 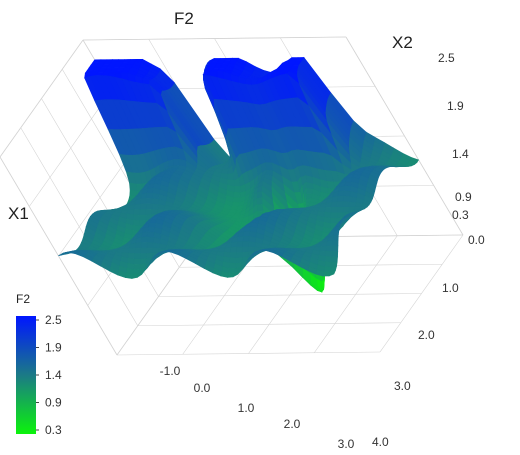 I want to click on x1-tick-label: 0.0, so click(x=202, y=388).